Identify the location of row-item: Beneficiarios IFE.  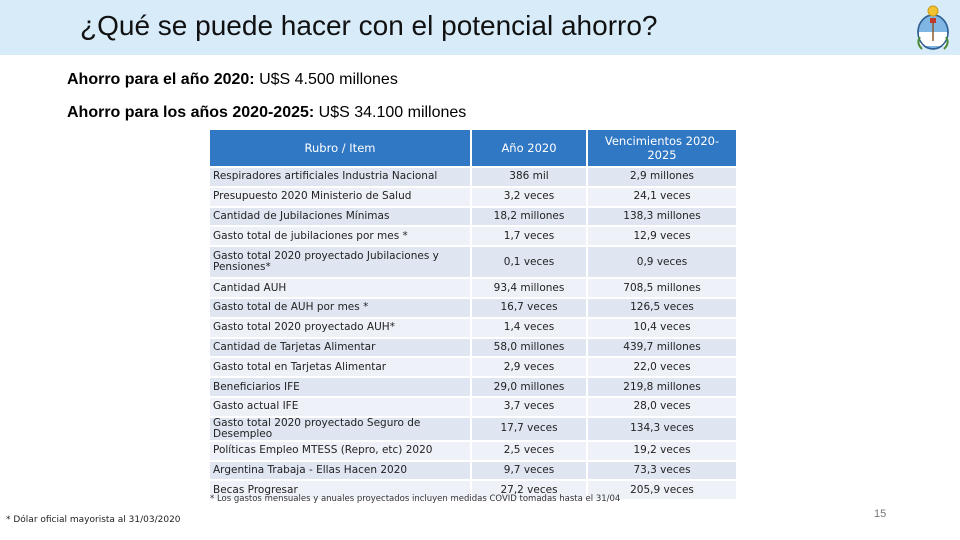
(340, 387).